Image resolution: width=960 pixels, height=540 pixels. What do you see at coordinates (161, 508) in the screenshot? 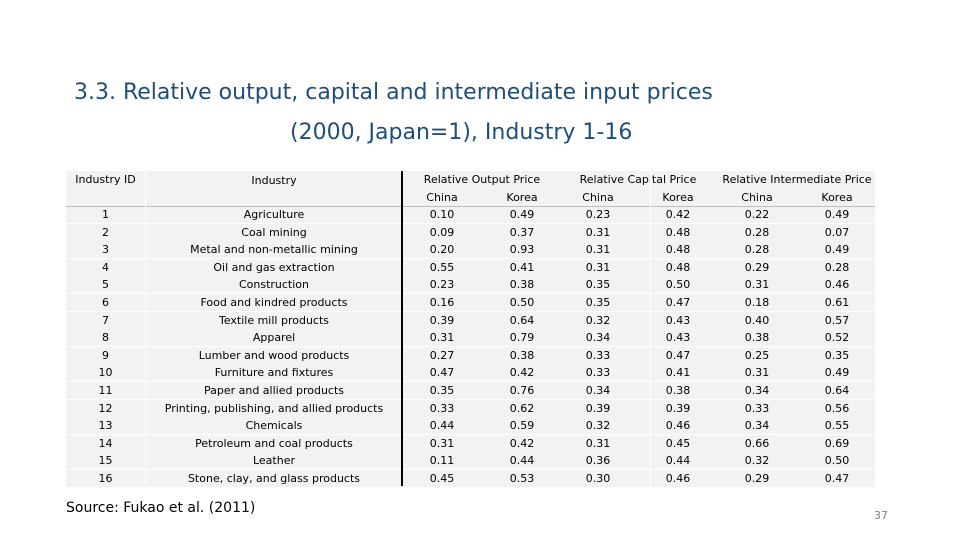
I see `source-note: Source: Fukao et al. (2011)` at bounding box center [161, 508].